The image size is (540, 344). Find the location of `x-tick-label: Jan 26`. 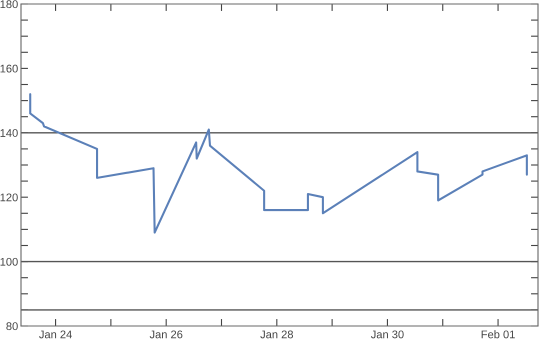

x-tick-label: Jan 26 is located at coordinates (166, 334).